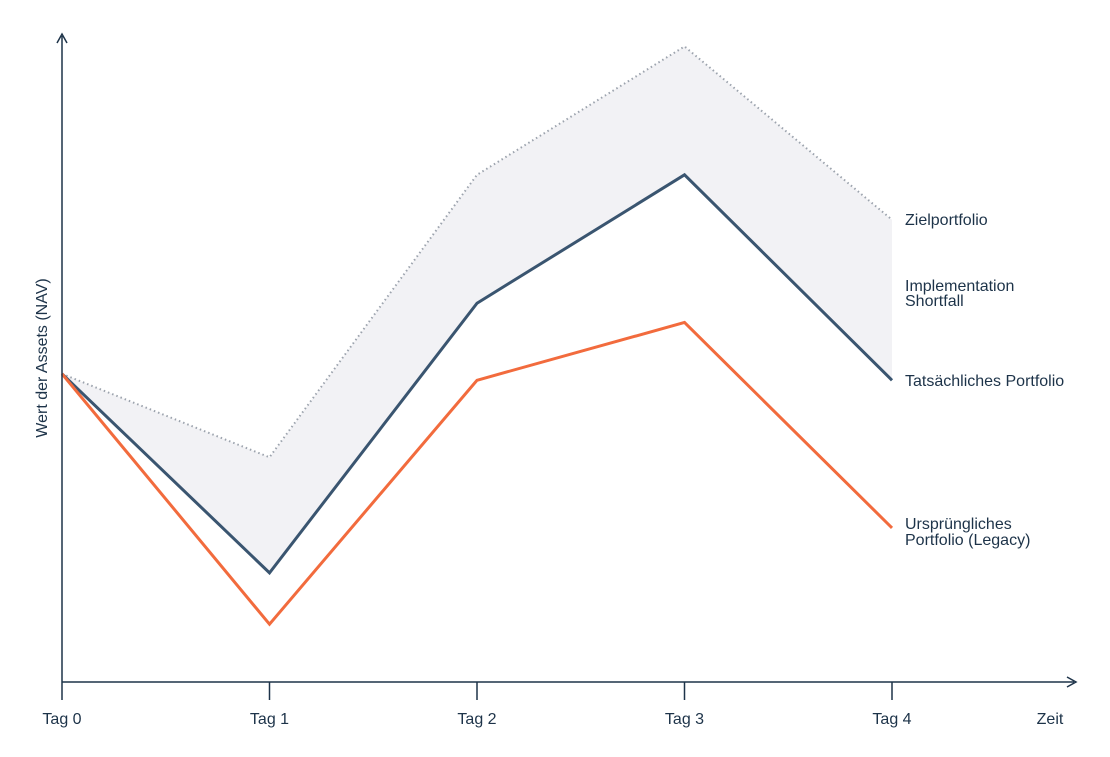 The height and width of the screenshot is (757, 1110). Describe the element at coordinates (958, 524) in the screenshot. I see `urspruengliches-label-line-1: Ursprüngliches` at that location.